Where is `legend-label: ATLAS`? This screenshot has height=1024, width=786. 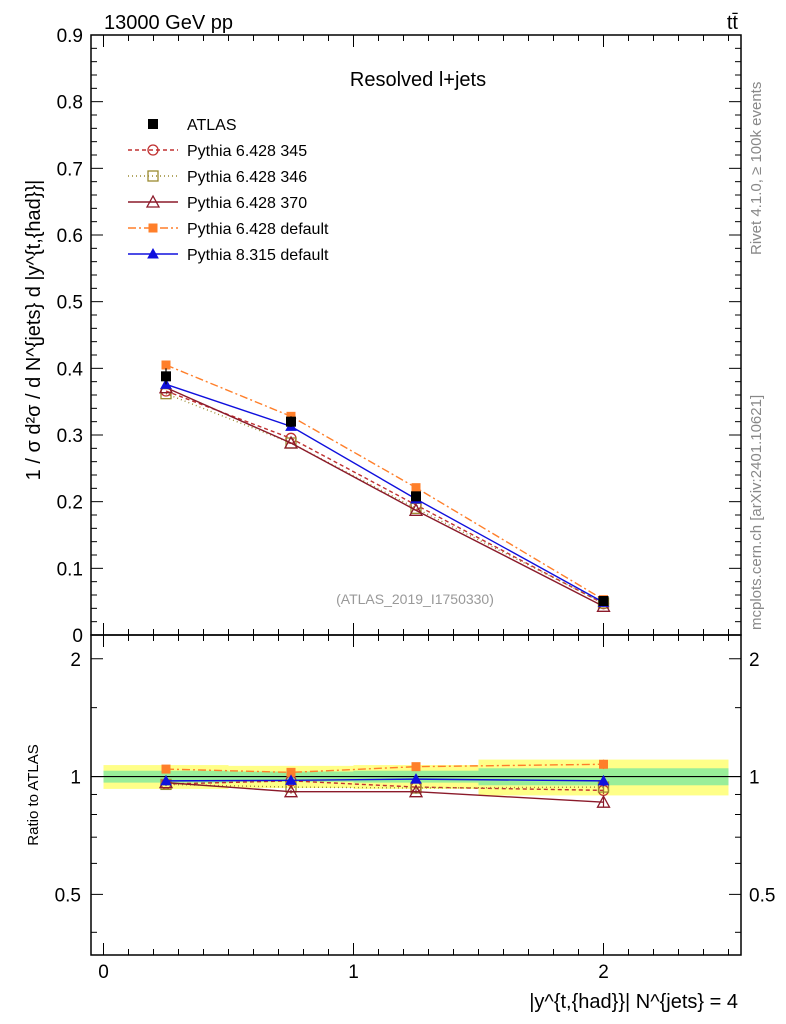 legend-label: ATLAS is located at coordinates (212, 125).